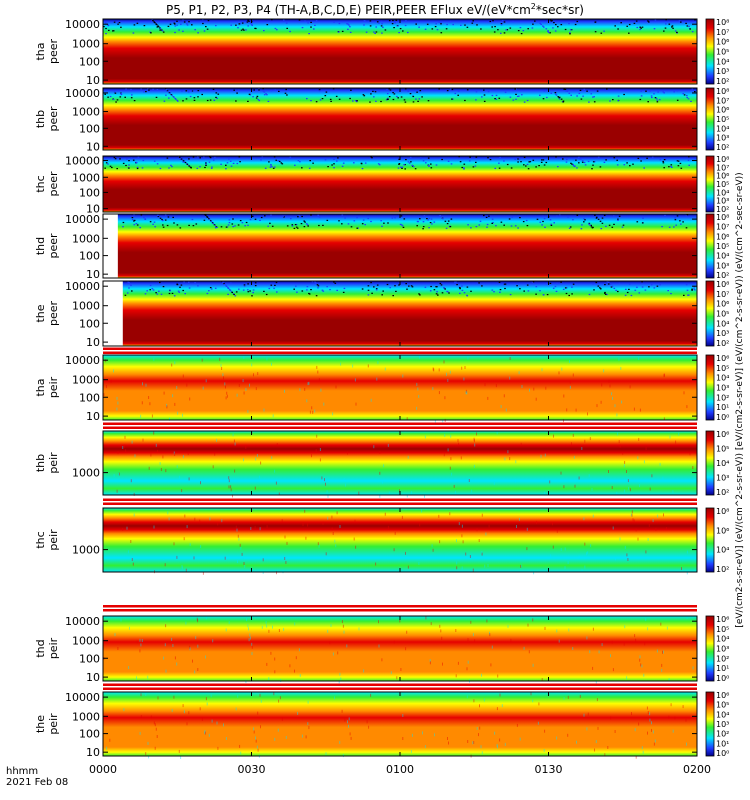  I want to click on y-tick-label: 100, so click(89, 734).